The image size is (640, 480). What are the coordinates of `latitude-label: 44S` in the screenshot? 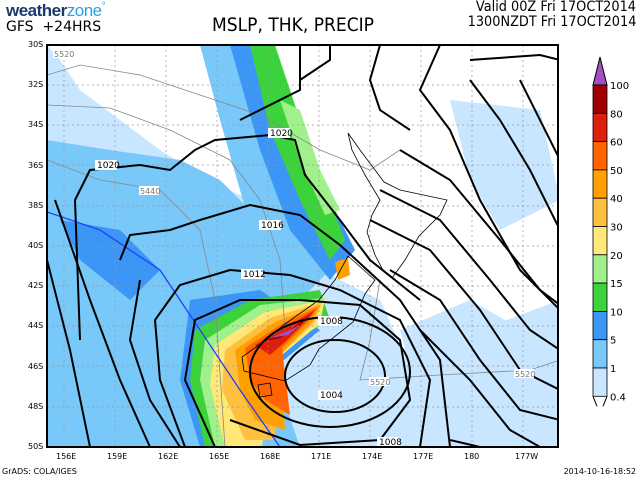 It's located at (36, 326).